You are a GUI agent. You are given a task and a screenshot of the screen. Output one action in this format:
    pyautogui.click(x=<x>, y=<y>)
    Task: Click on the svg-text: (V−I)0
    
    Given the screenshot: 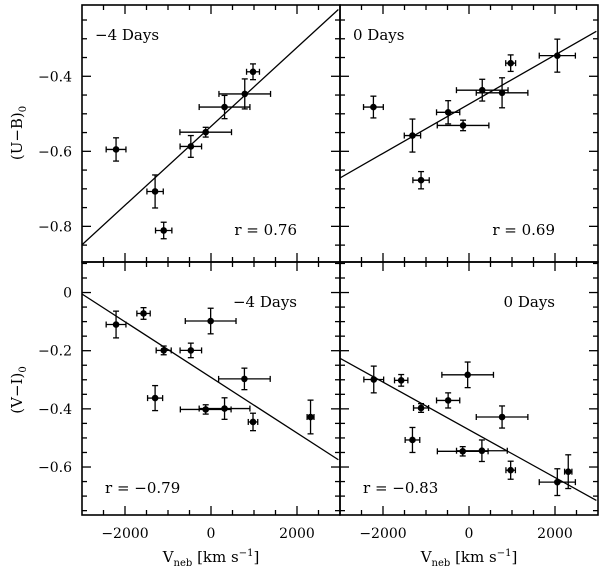 What is the action you would take?
    pyautogui.click(x=18, y=389)
    